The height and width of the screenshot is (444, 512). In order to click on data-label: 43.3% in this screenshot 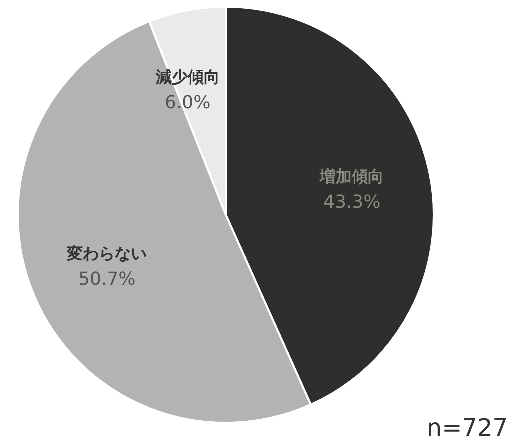, I will do `click(352, 203)`.